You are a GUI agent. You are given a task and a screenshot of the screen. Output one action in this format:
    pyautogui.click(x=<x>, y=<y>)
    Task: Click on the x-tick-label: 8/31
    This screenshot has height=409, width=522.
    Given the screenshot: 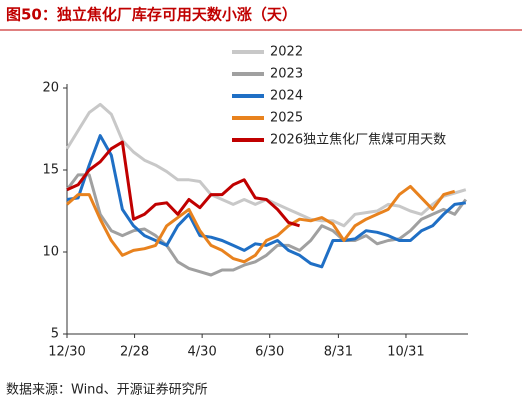 What is the action you would take?
    pyautogui.click(x=338, y=352)
    